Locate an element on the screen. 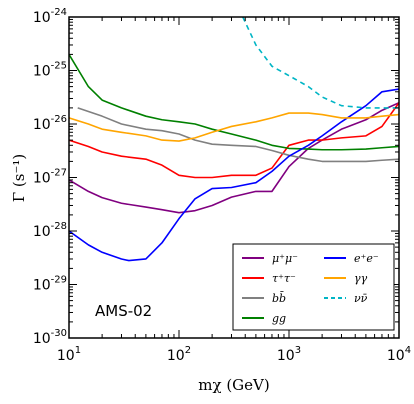  y-tick-label: 10-26 is located at coordinates (50, 123).